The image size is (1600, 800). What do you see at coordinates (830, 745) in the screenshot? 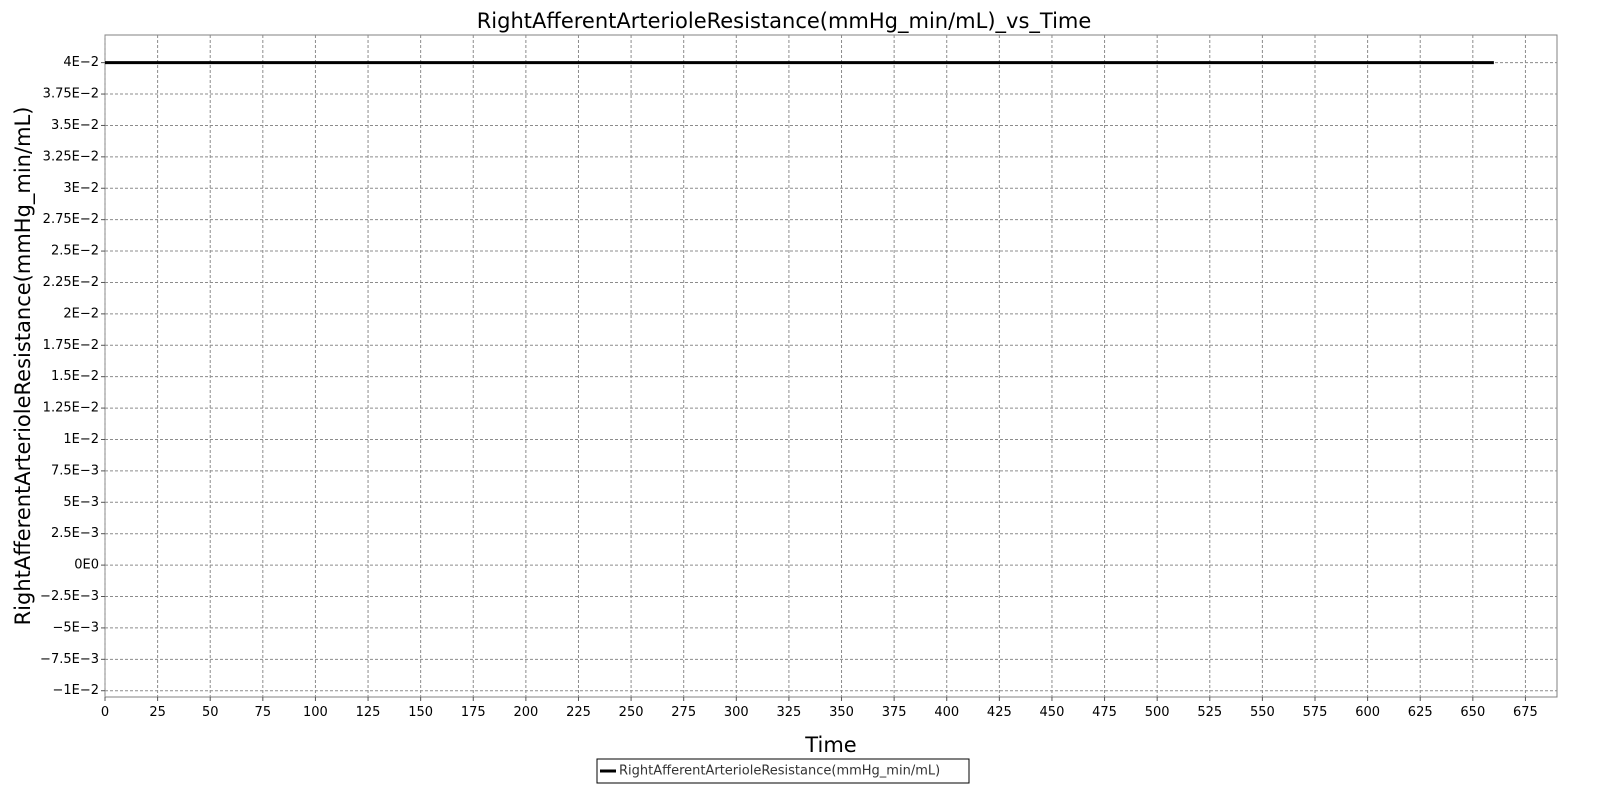
I see `x-axis-label: Time` at bounding box center [830, 745].